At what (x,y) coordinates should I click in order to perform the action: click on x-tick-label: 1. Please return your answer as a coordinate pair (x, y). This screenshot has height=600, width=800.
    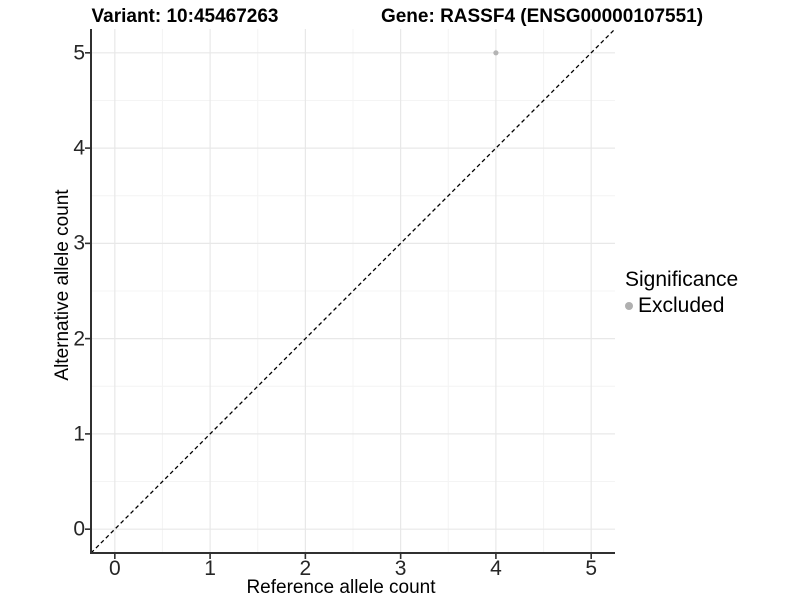
    Looking at the image, I should click on (210, 568).